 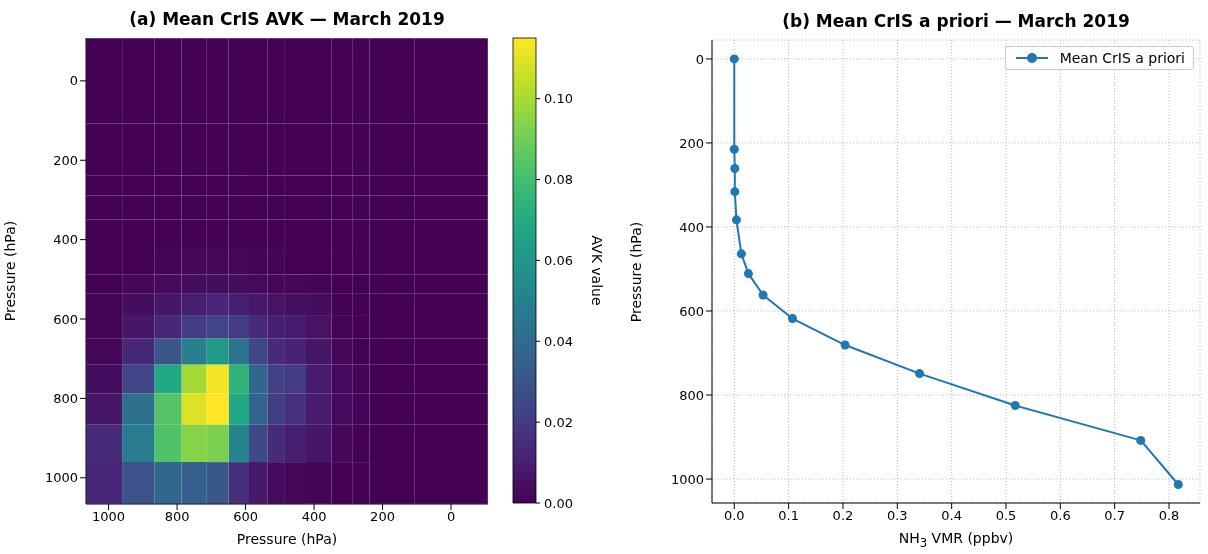 I want to click on color-bar-label: 0.04, so click(x=558, y=341).